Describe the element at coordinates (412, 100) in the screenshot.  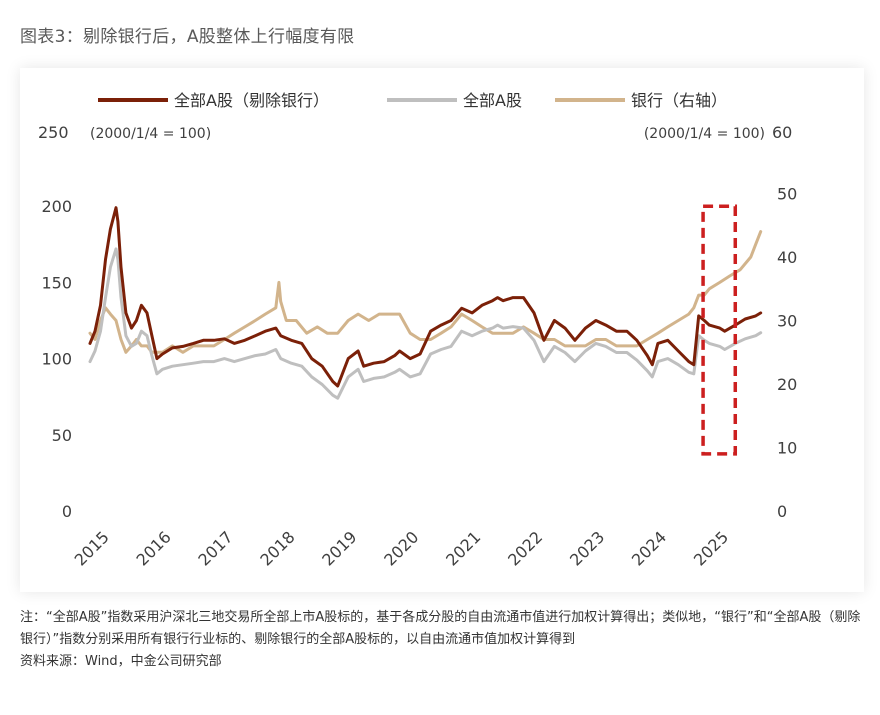
I see `legend: 全部A股（剔除银行） 全部A股 银行（右轴）` at that location.